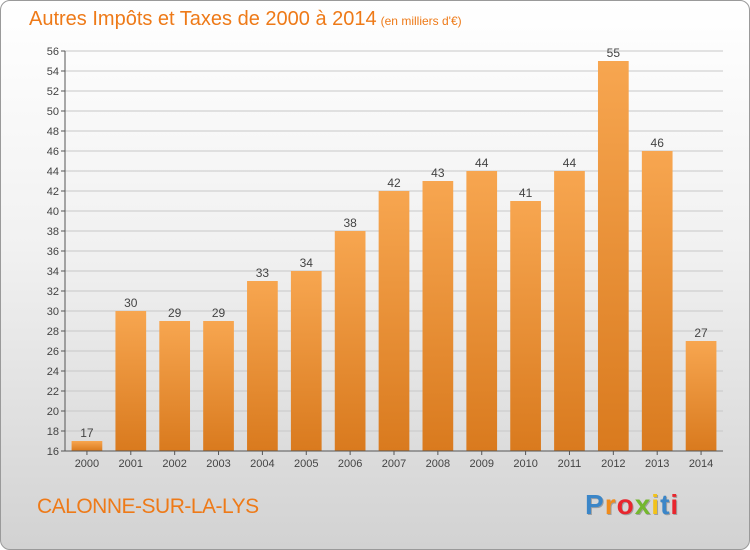 This screenshot has width=750, height=550. I want to click on y-tick-label: 38, so click(53, 232).